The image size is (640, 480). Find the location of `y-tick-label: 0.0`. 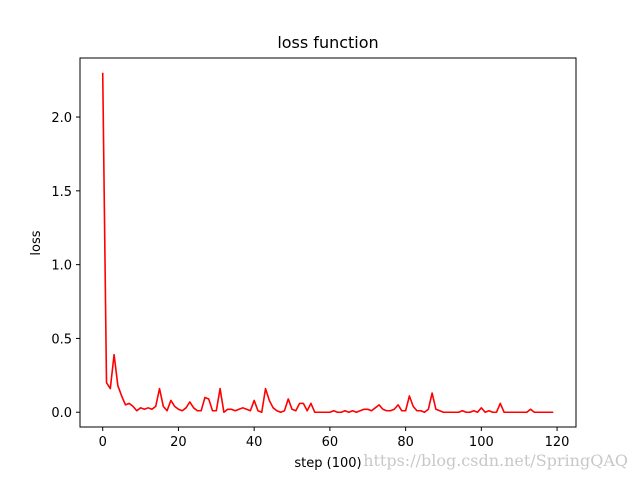

y-tick-label: 0.0 is located at coordinates (61, 413).